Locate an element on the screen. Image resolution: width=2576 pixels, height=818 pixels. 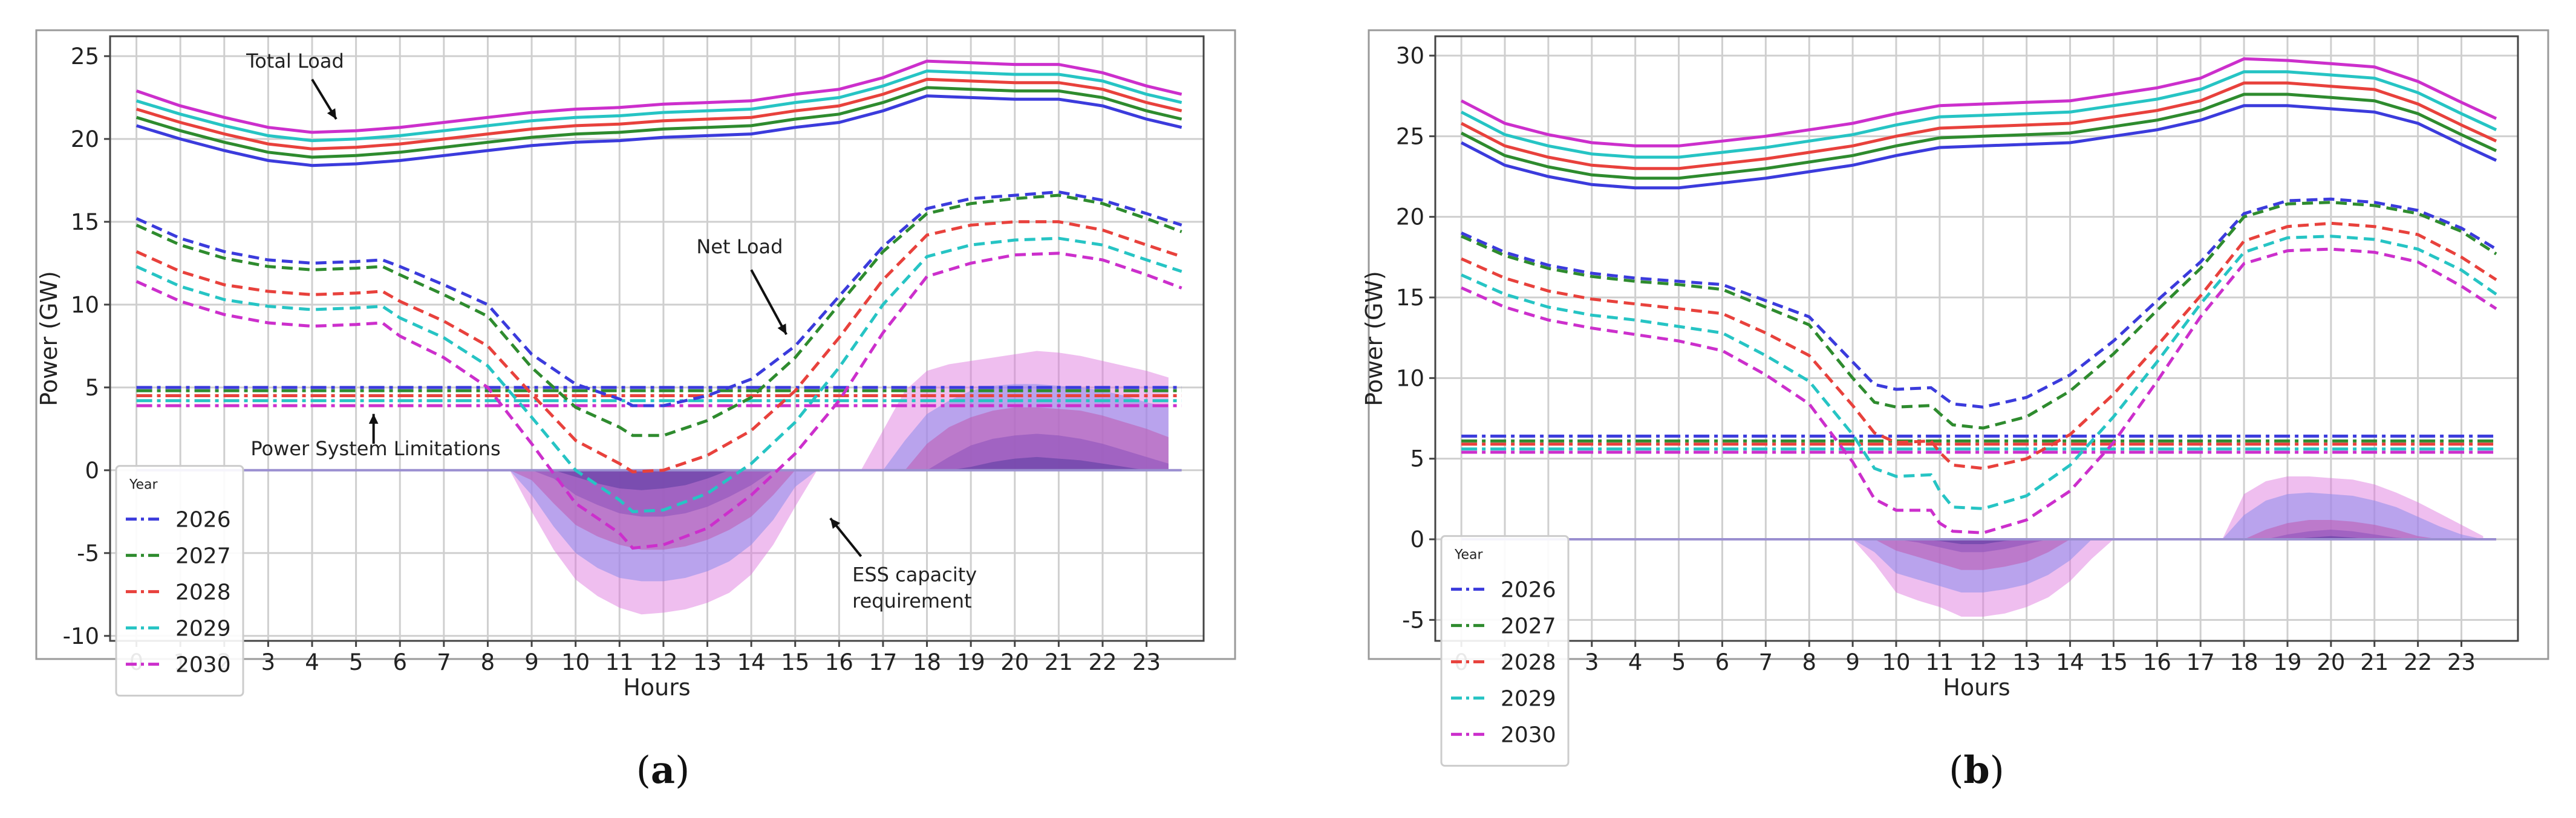
annotation-ess-arrow-head is located at coordinates (835, 523).